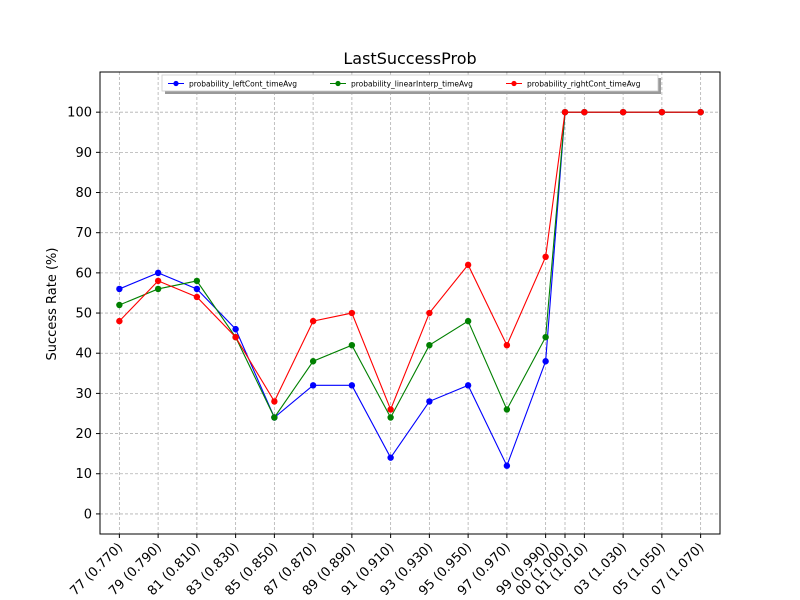  What do you see at coordinates (83, 354) in the screenshot?
I see `y-tick-label: 40` at bounding box center [83, 354].